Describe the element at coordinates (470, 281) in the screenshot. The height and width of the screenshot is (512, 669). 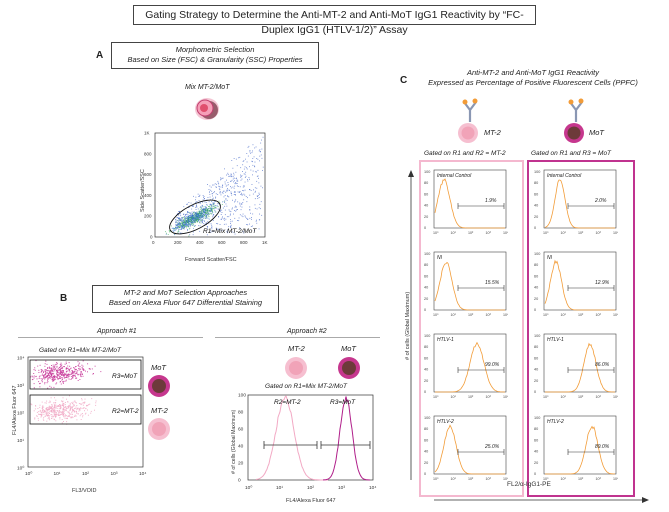
I see `histogram-frame` at that location.